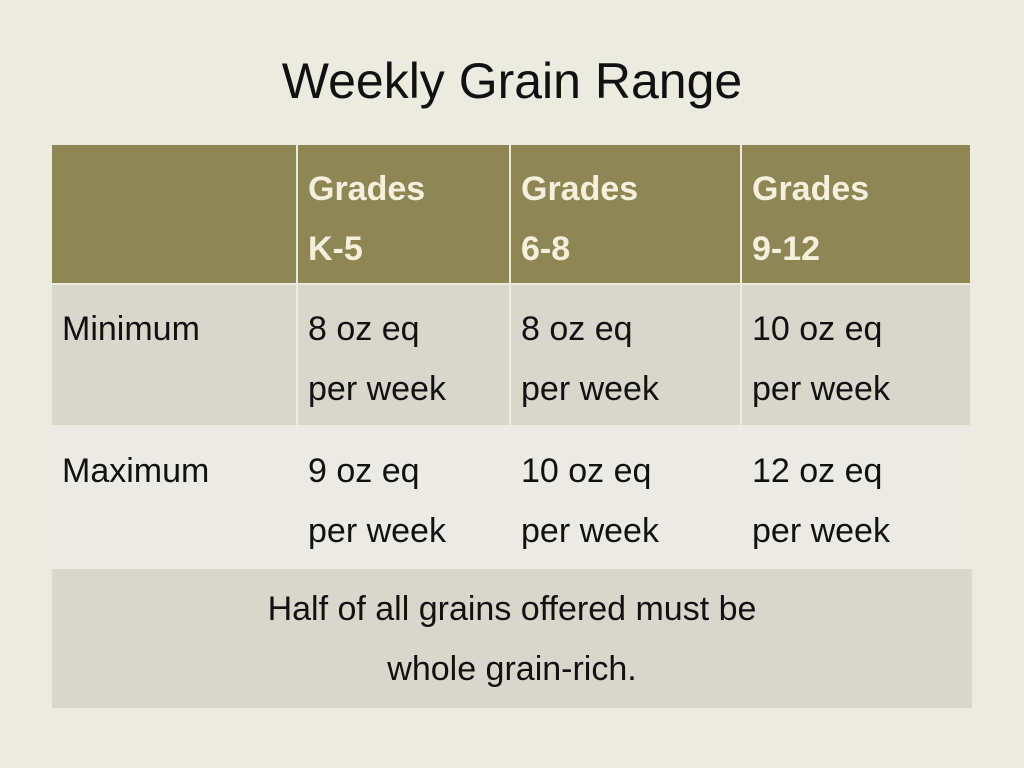 This screenshot has height=768, width=1024. What do you see at coordinates (335, 249) in the screenshot?
I see `header-text: K-5` at bounding box center [335, 249].